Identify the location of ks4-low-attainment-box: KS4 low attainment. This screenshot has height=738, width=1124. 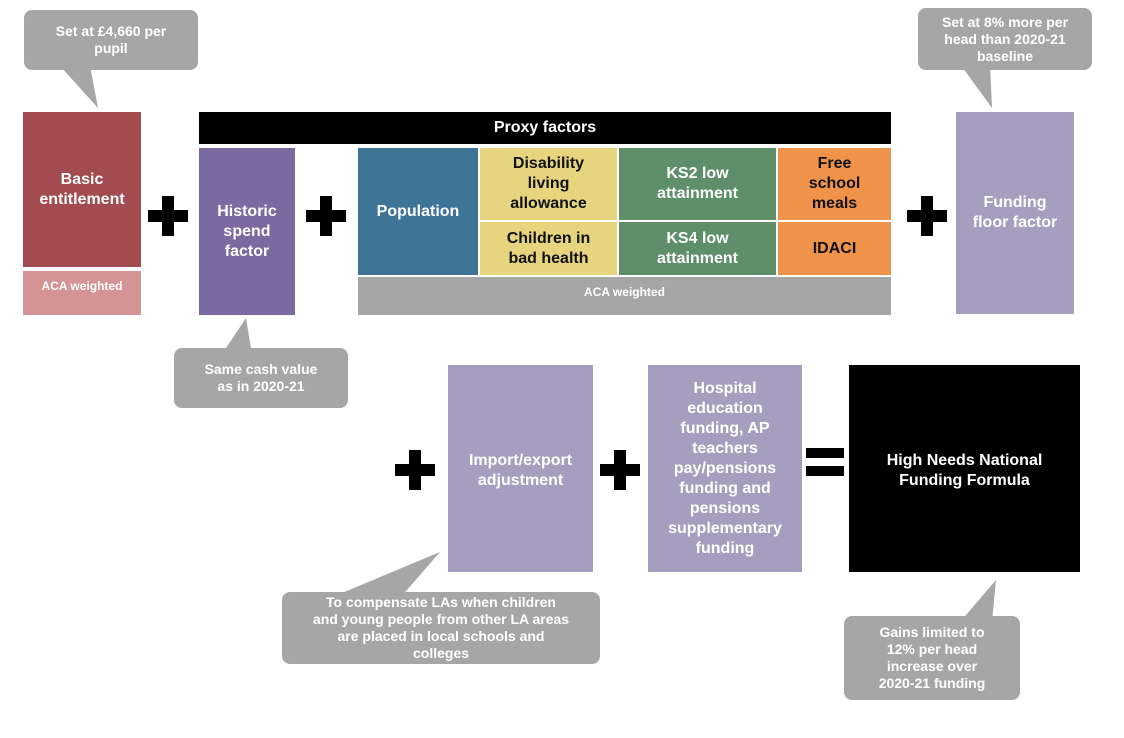
(697, 248).